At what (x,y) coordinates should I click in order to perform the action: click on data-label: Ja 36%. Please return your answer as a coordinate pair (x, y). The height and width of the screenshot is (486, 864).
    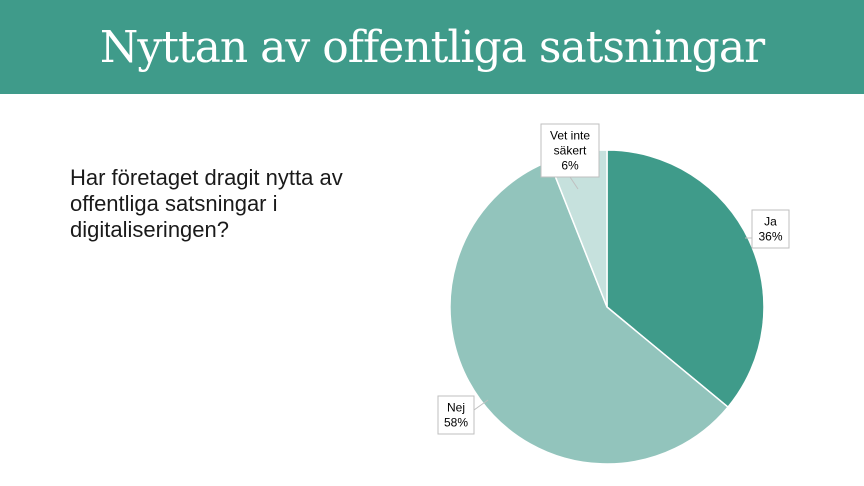
    Looking at the image, I should click on (770, 229).